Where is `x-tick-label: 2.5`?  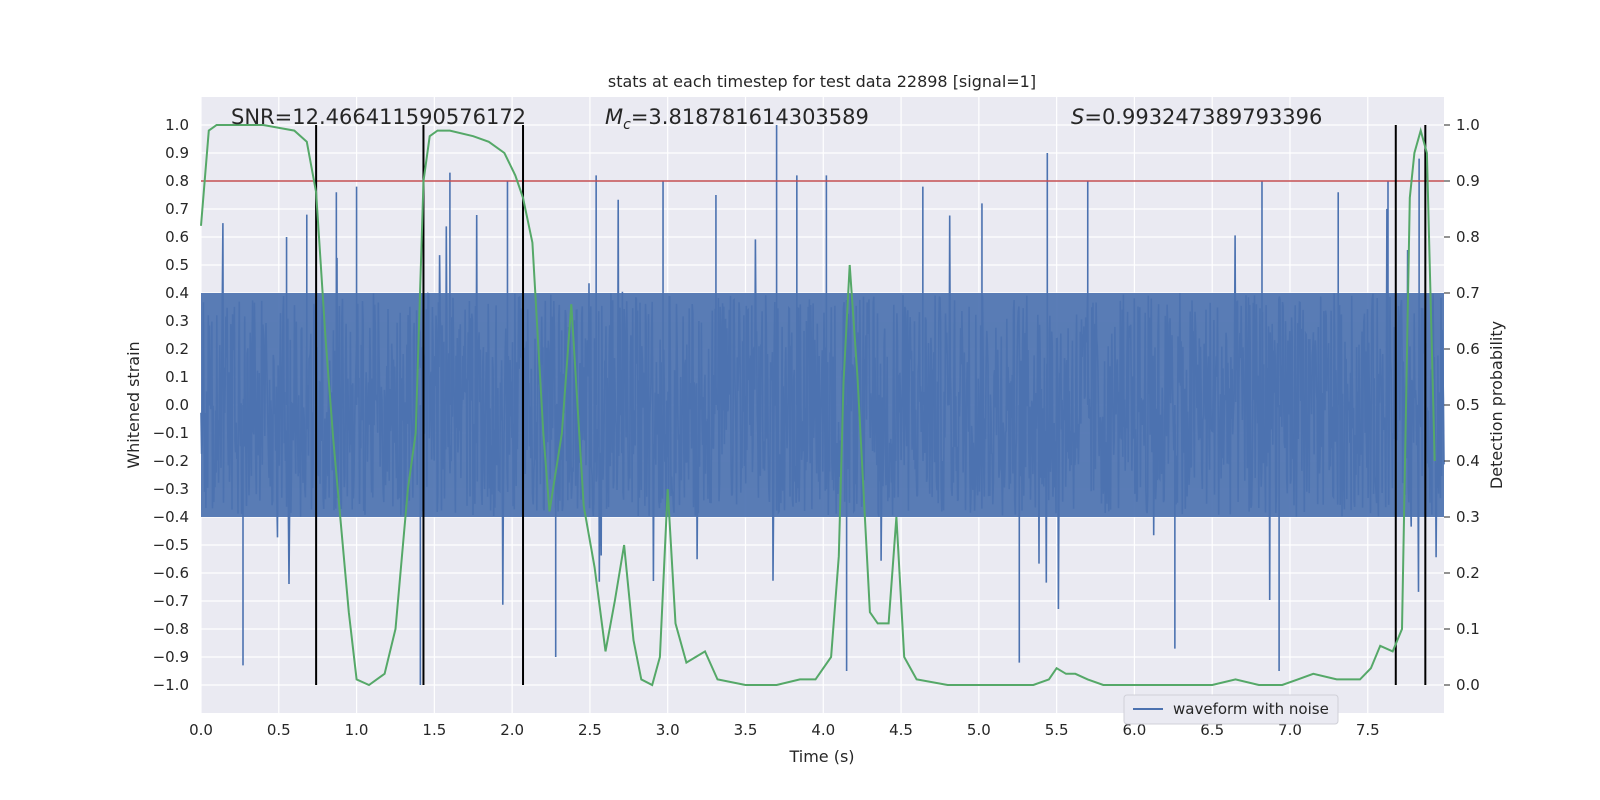
x-tick-label: 2.5 is located at coordinates (590, 730).